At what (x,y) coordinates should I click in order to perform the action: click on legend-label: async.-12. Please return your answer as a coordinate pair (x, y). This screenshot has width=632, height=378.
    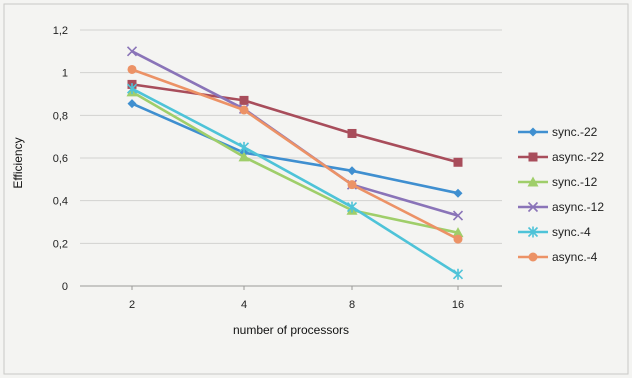
    Looking at the image, I should click on (578, 207).